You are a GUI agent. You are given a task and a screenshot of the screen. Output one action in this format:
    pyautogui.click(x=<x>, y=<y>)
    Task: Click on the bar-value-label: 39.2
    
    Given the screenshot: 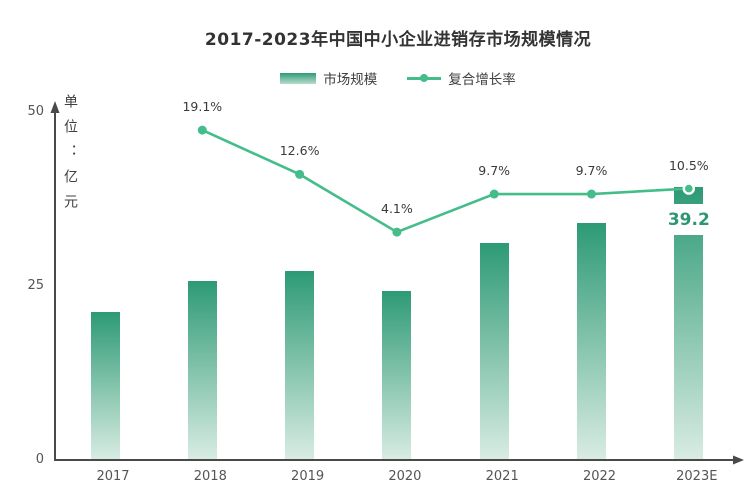 What is the action you would take?
    pyautogui.click(x=689, y=220)
    